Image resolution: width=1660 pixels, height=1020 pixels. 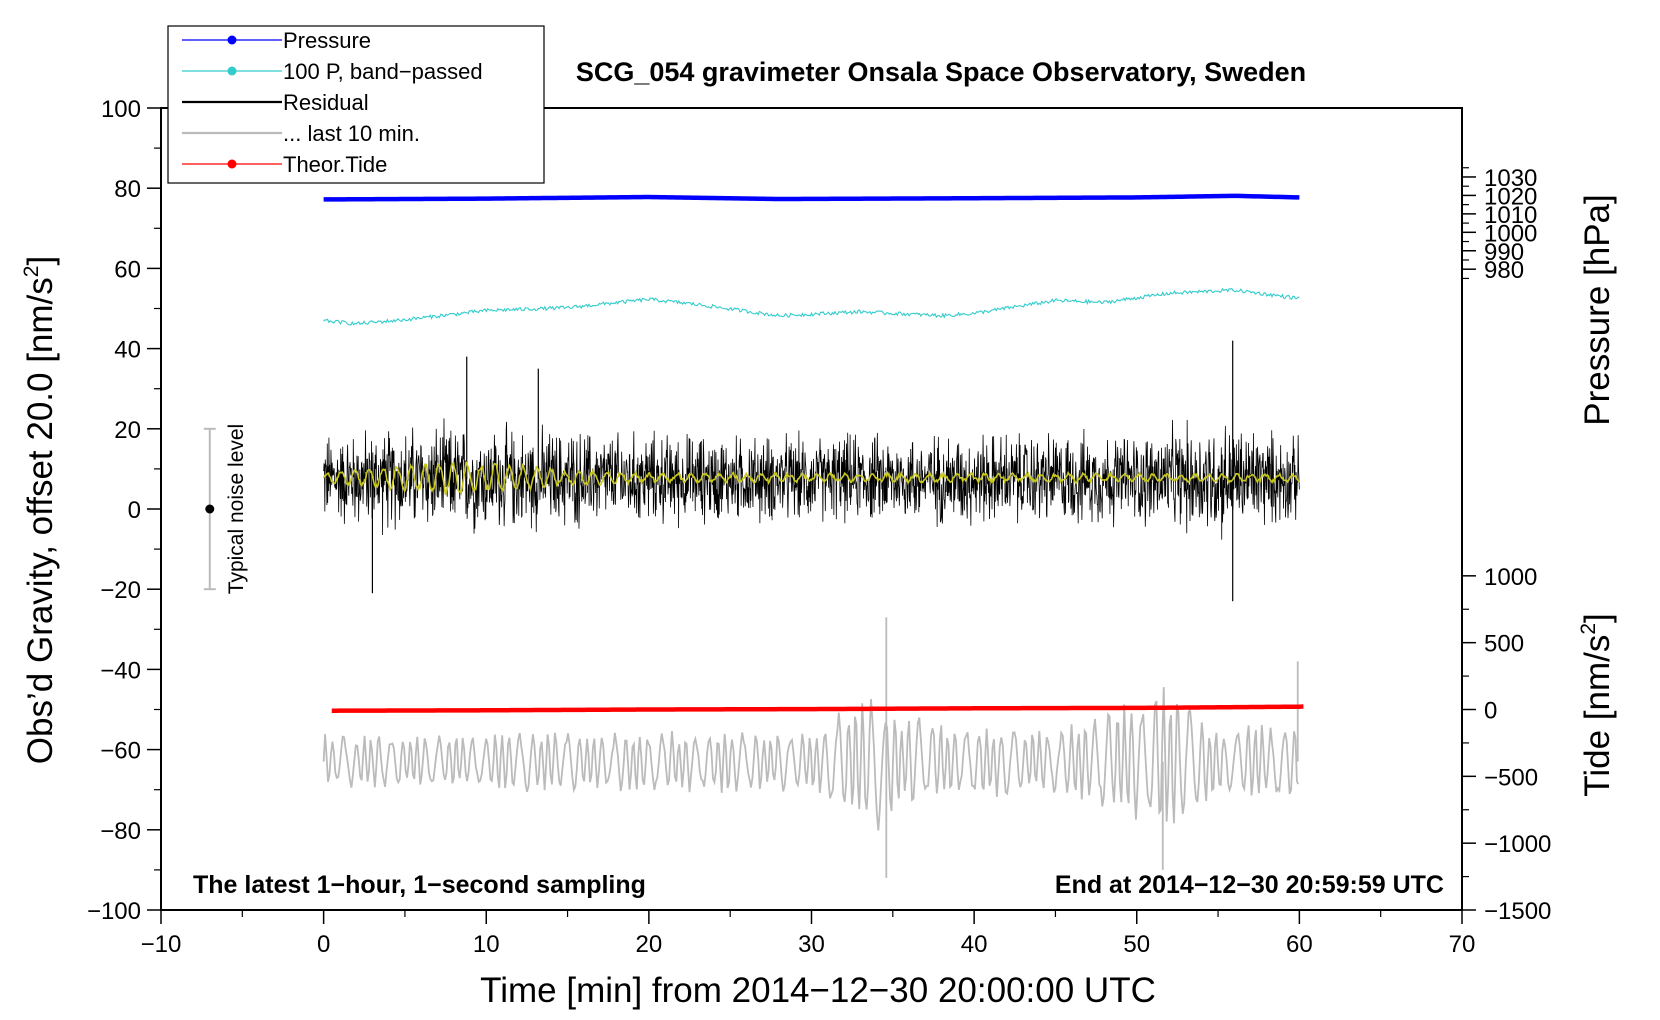 I want to click on end-time-note: End at 2014−12−30 20:59:59 UTC, so click(x=1249, y=885).